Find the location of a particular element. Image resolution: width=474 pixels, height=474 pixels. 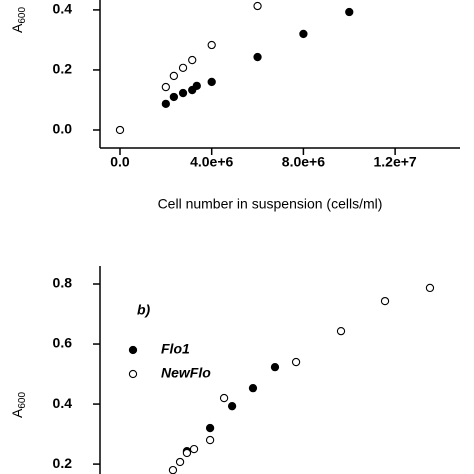

y-tick-label: 0.0 is located at coordinates (63, 129).